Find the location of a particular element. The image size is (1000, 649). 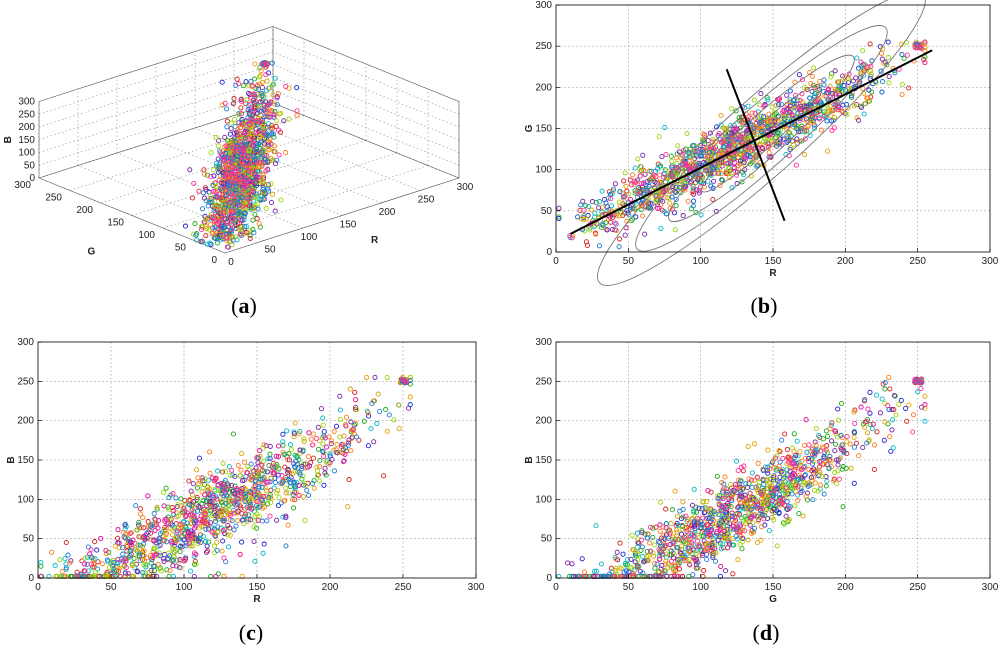

y-tick-label: 250 is located at coordinates (543, 46).